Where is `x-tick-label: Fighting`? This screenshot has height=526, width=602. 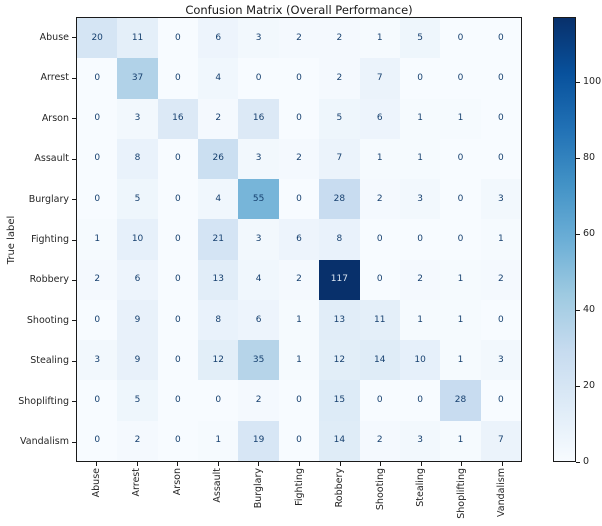 x-tick-label: Fighting is located at coordinates (299, 487).